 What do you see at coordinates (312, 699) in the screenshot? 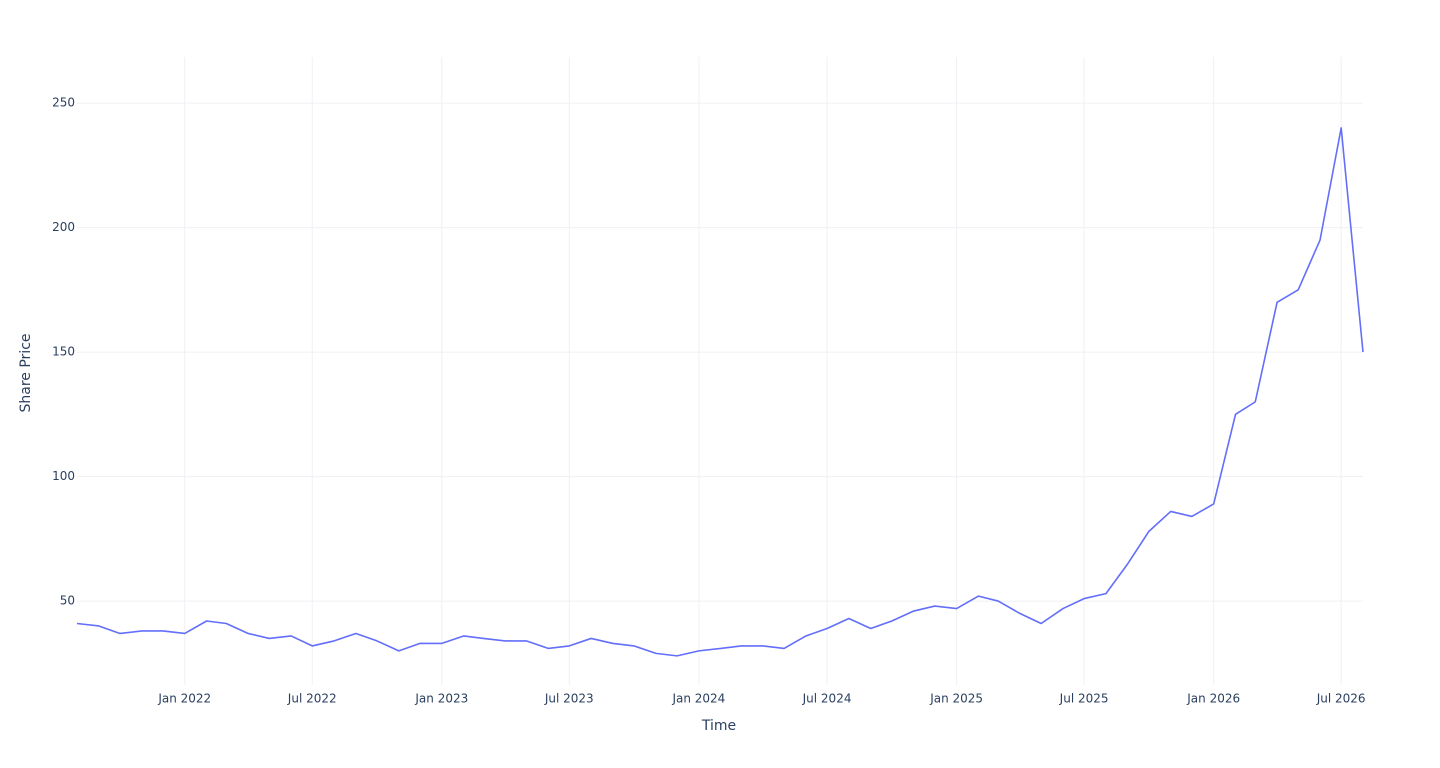
I see `x-tick-label: Jul 2022` at bounding box center [312, 699].